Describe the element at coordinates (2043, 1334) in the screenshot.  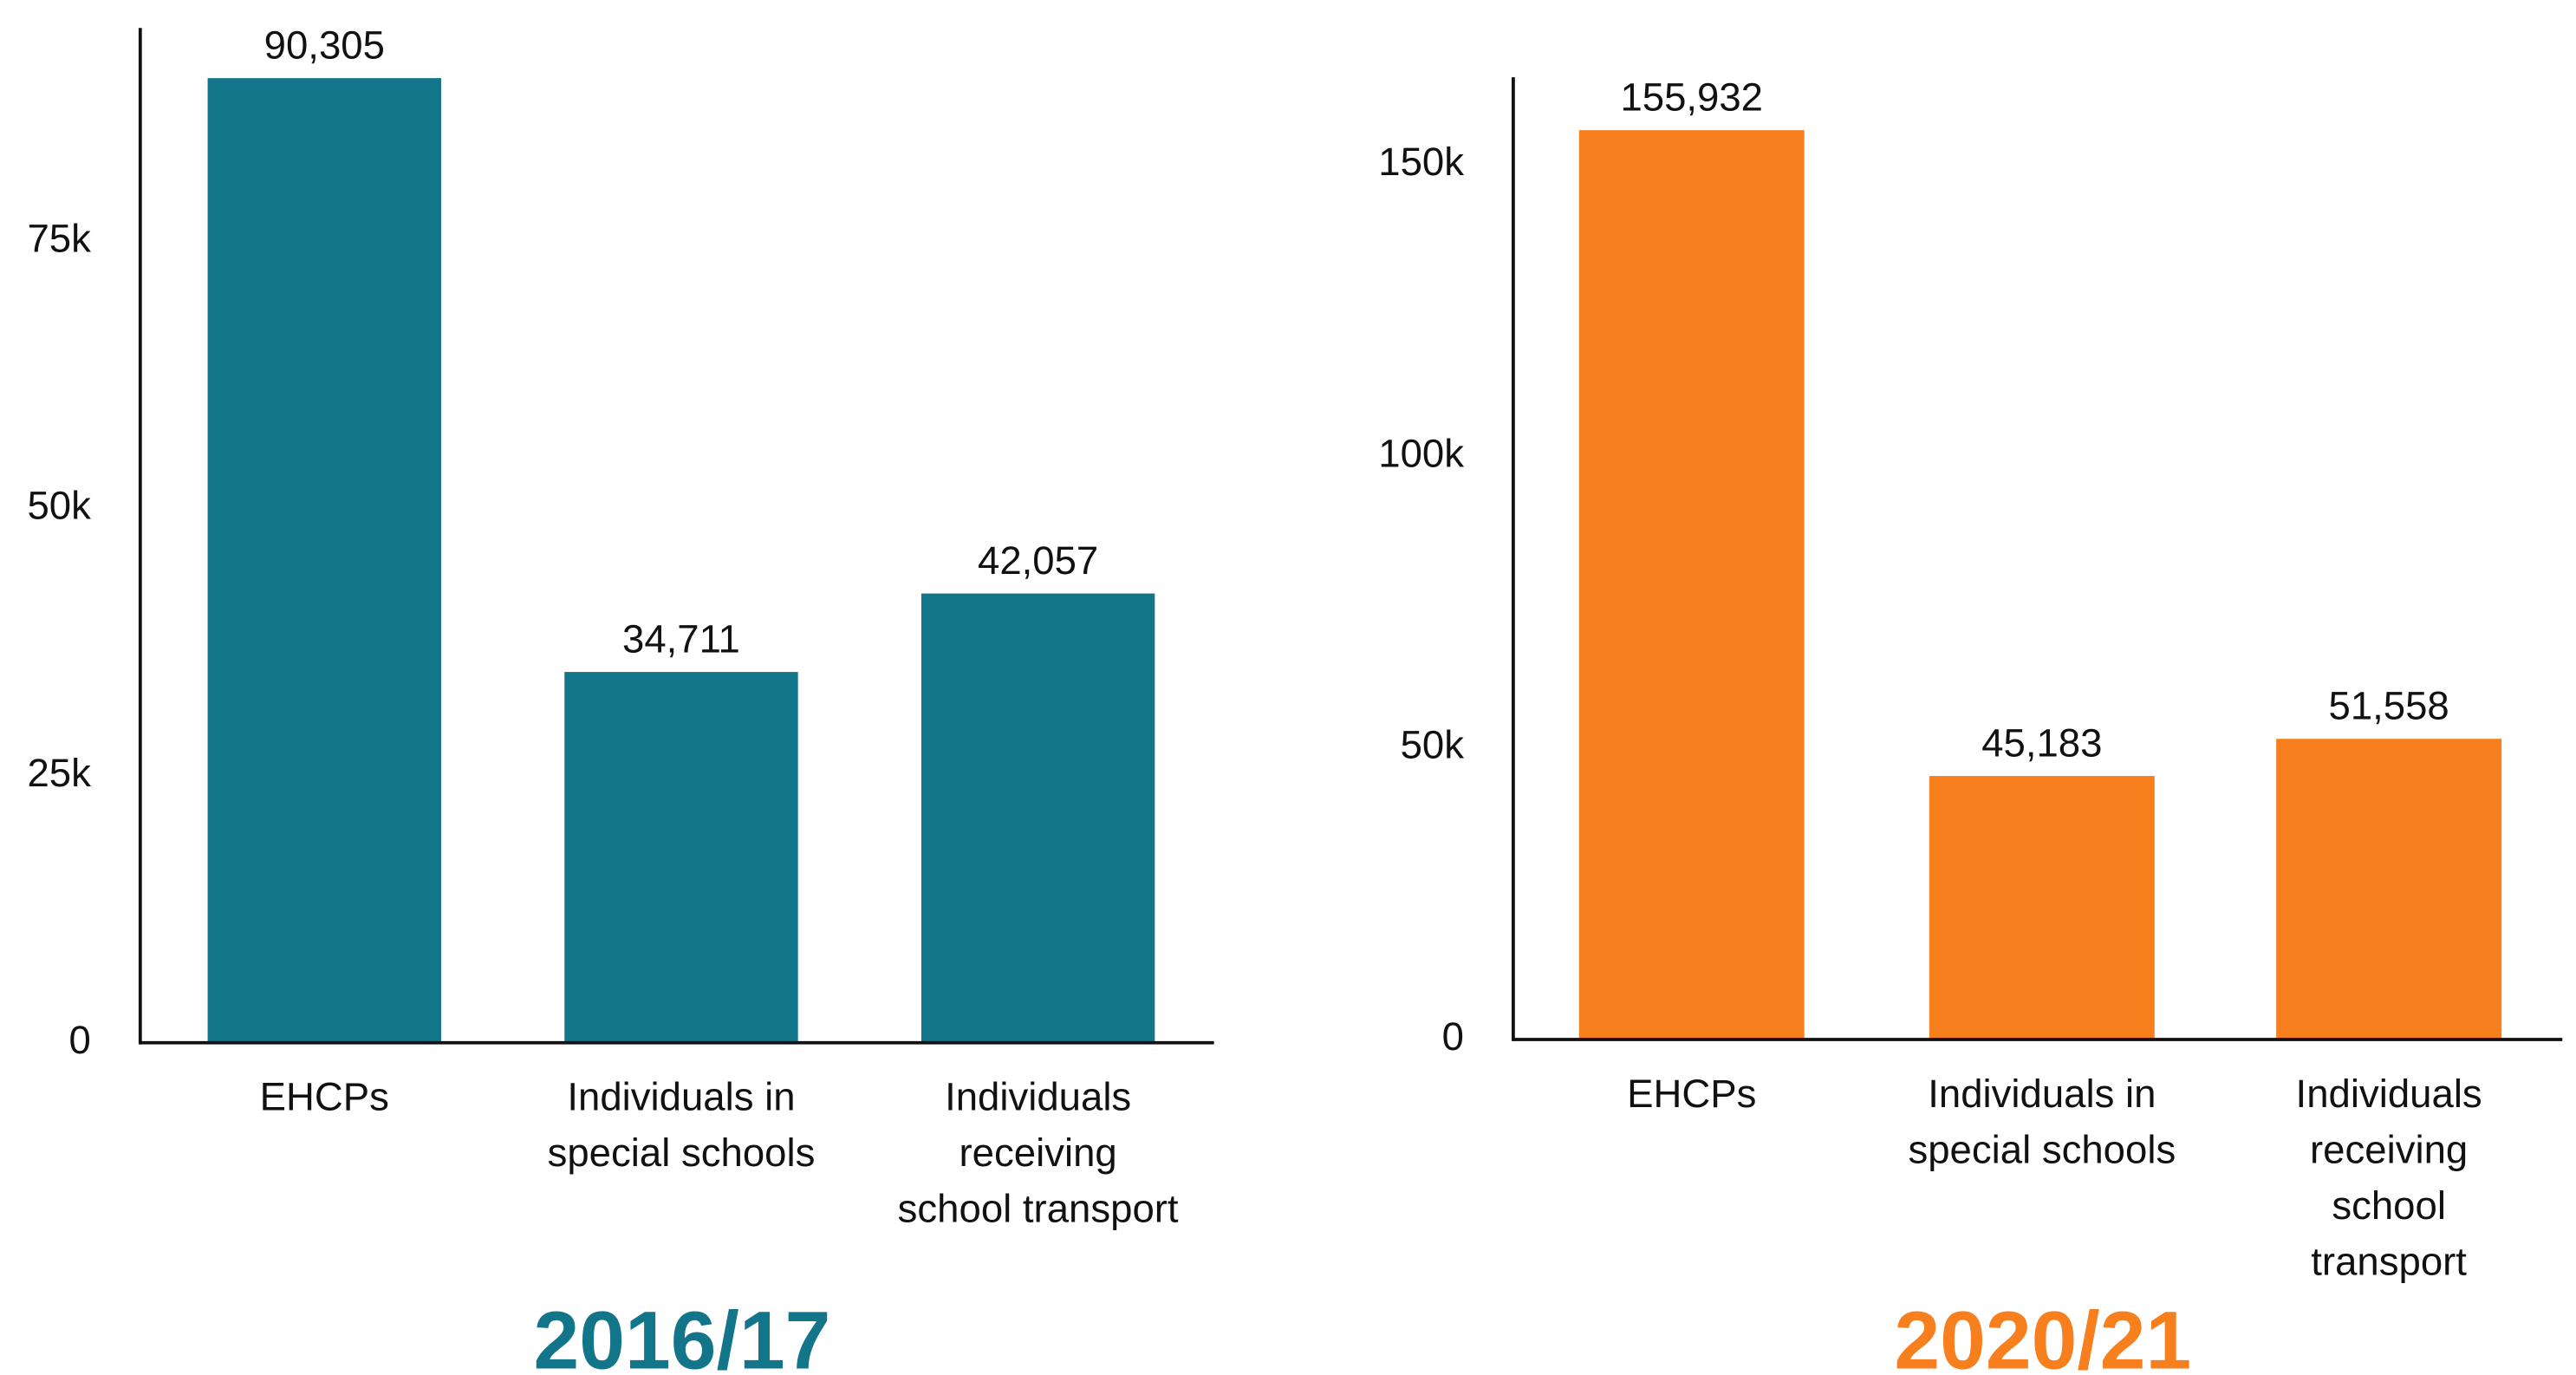
I see `chart-title: 2020/21` at that location.